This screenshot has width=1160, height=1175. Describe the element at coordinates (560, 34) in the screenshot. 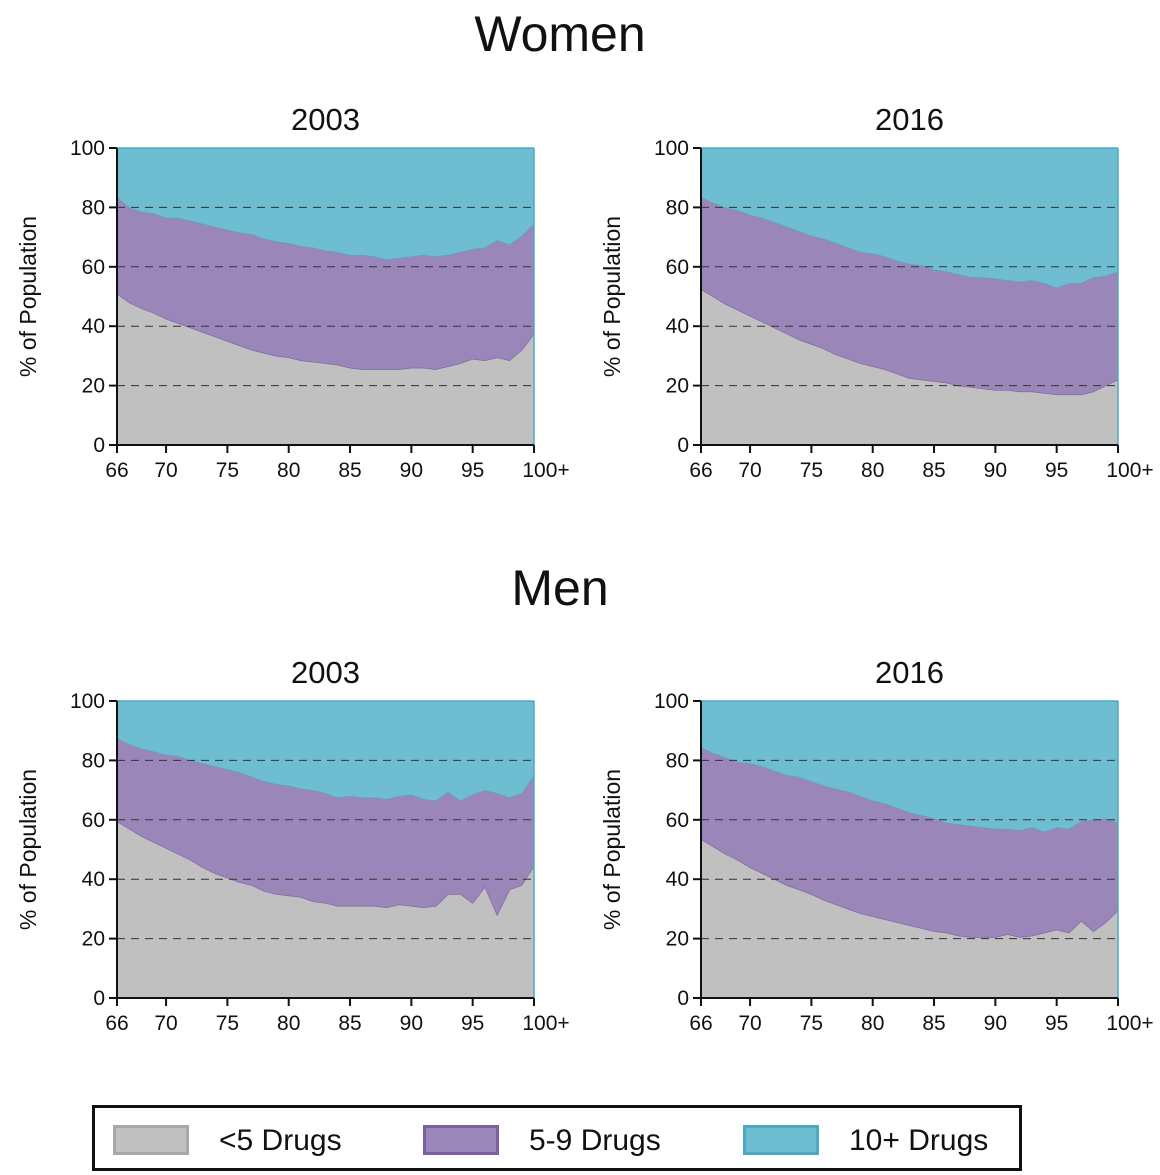

I see `group-title-women: Women` at that location.